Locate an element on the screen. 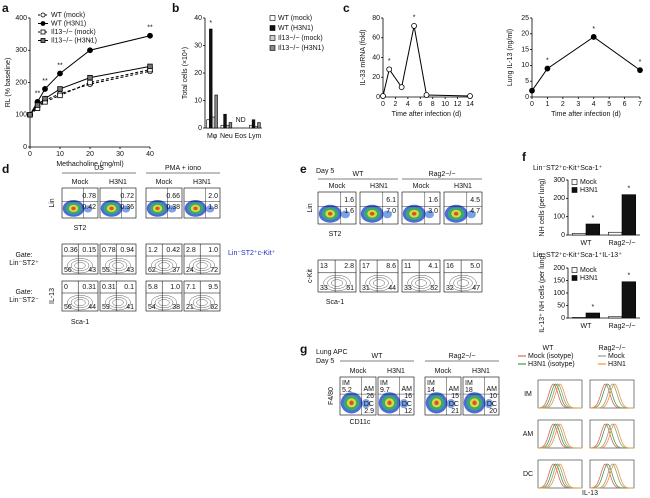 The height and width of the screenshot is (498, 650). gate-value: 16 is located at coordinates (408, 396).